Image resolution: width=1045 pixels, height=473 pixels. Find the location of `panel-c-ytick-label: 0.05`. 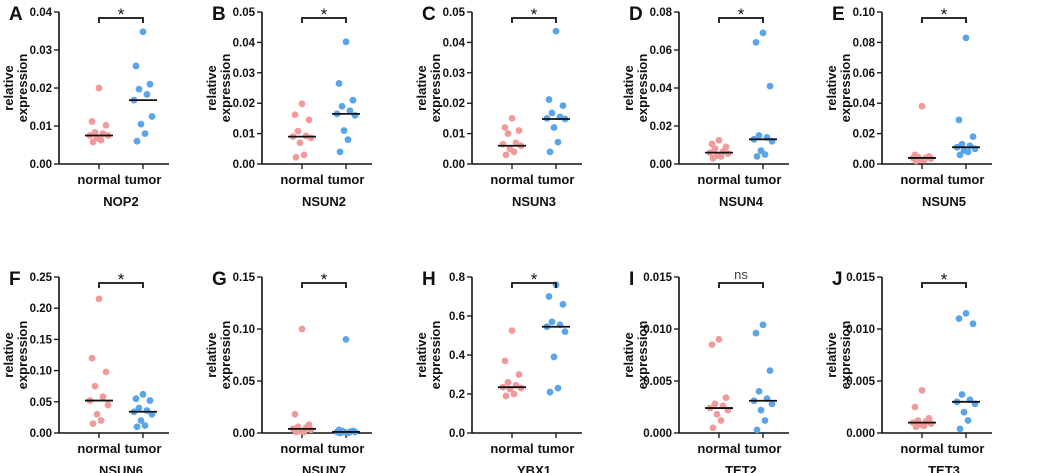

panel-c-ytick-label: 0.05 is located at coordinates (454, 13).